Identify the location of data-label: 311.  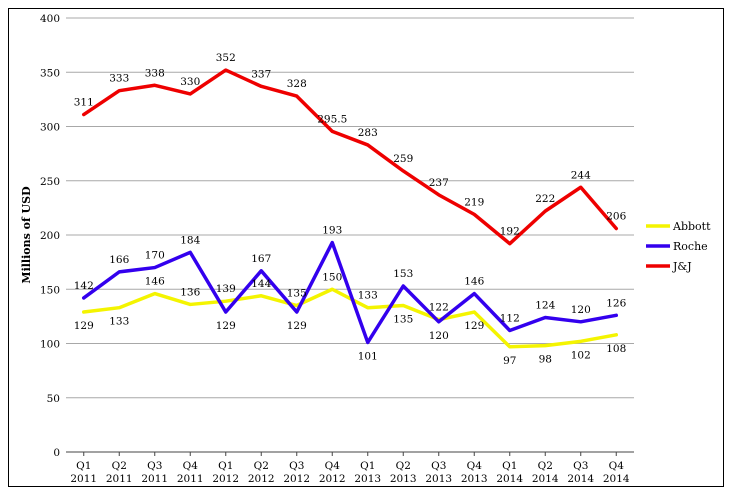
(84, 103).